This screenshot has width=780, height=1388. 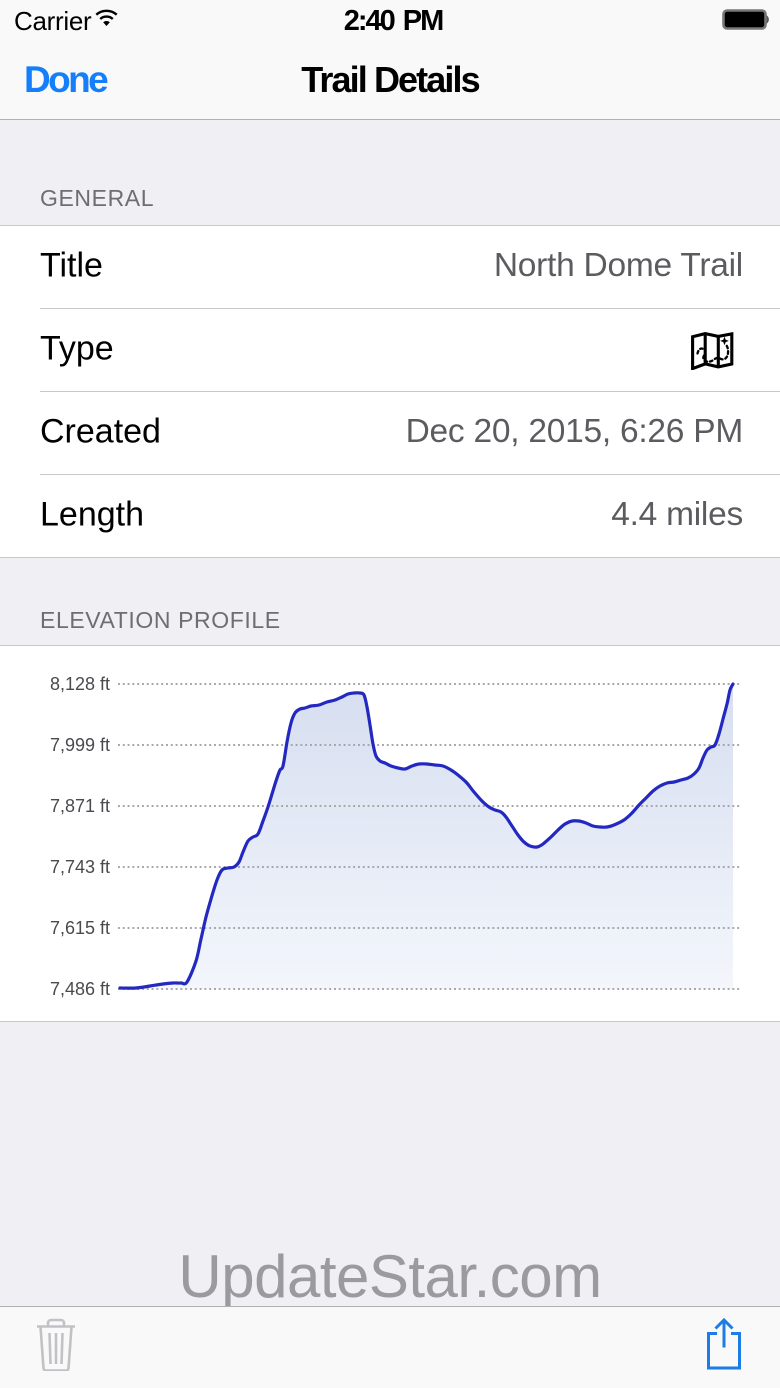 What do you see at coordinates (80, 806) in the screenshot?
I see `svg-text: 7,871 ft` at bounding box center [80, 806].